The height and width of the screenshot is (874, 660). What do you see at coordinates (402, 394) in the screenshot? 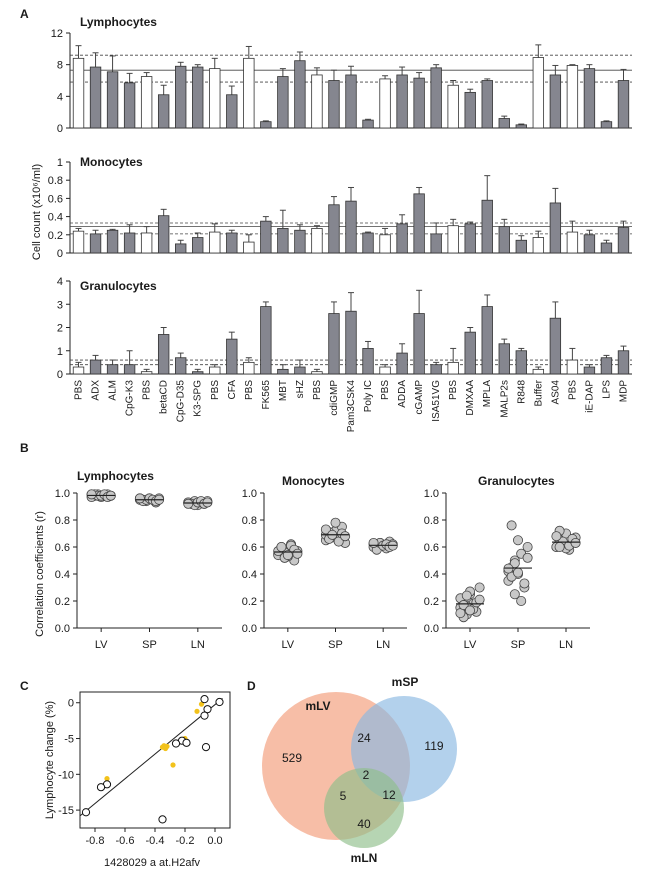
I see `category-label: ADDA` at bounding box center [402, 394].